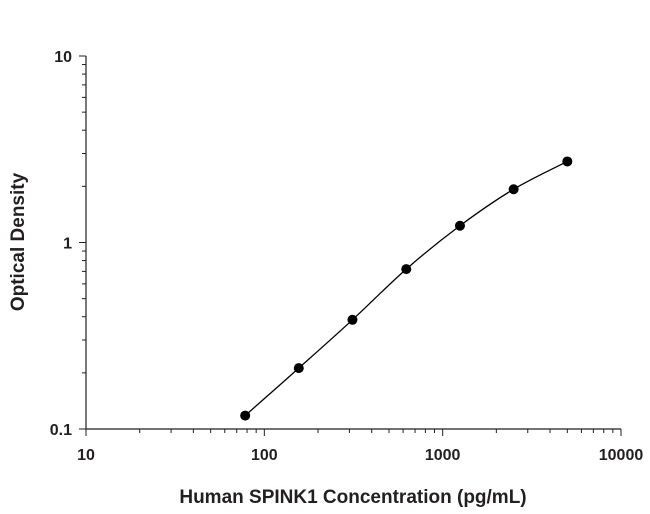 The image size is (650, 514). What do you see at coordinates (621, 455) in the screenshot?
I see `x-tick-label: 10000` at bounding box center [621, 455].